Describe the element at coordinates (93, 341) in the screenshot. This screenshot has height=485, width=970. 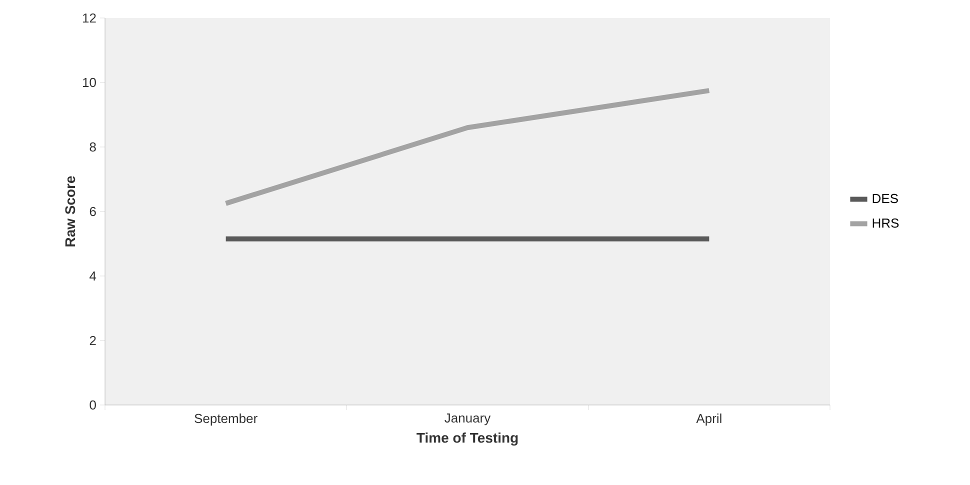
I see `y-tick-label: 2` at that location.